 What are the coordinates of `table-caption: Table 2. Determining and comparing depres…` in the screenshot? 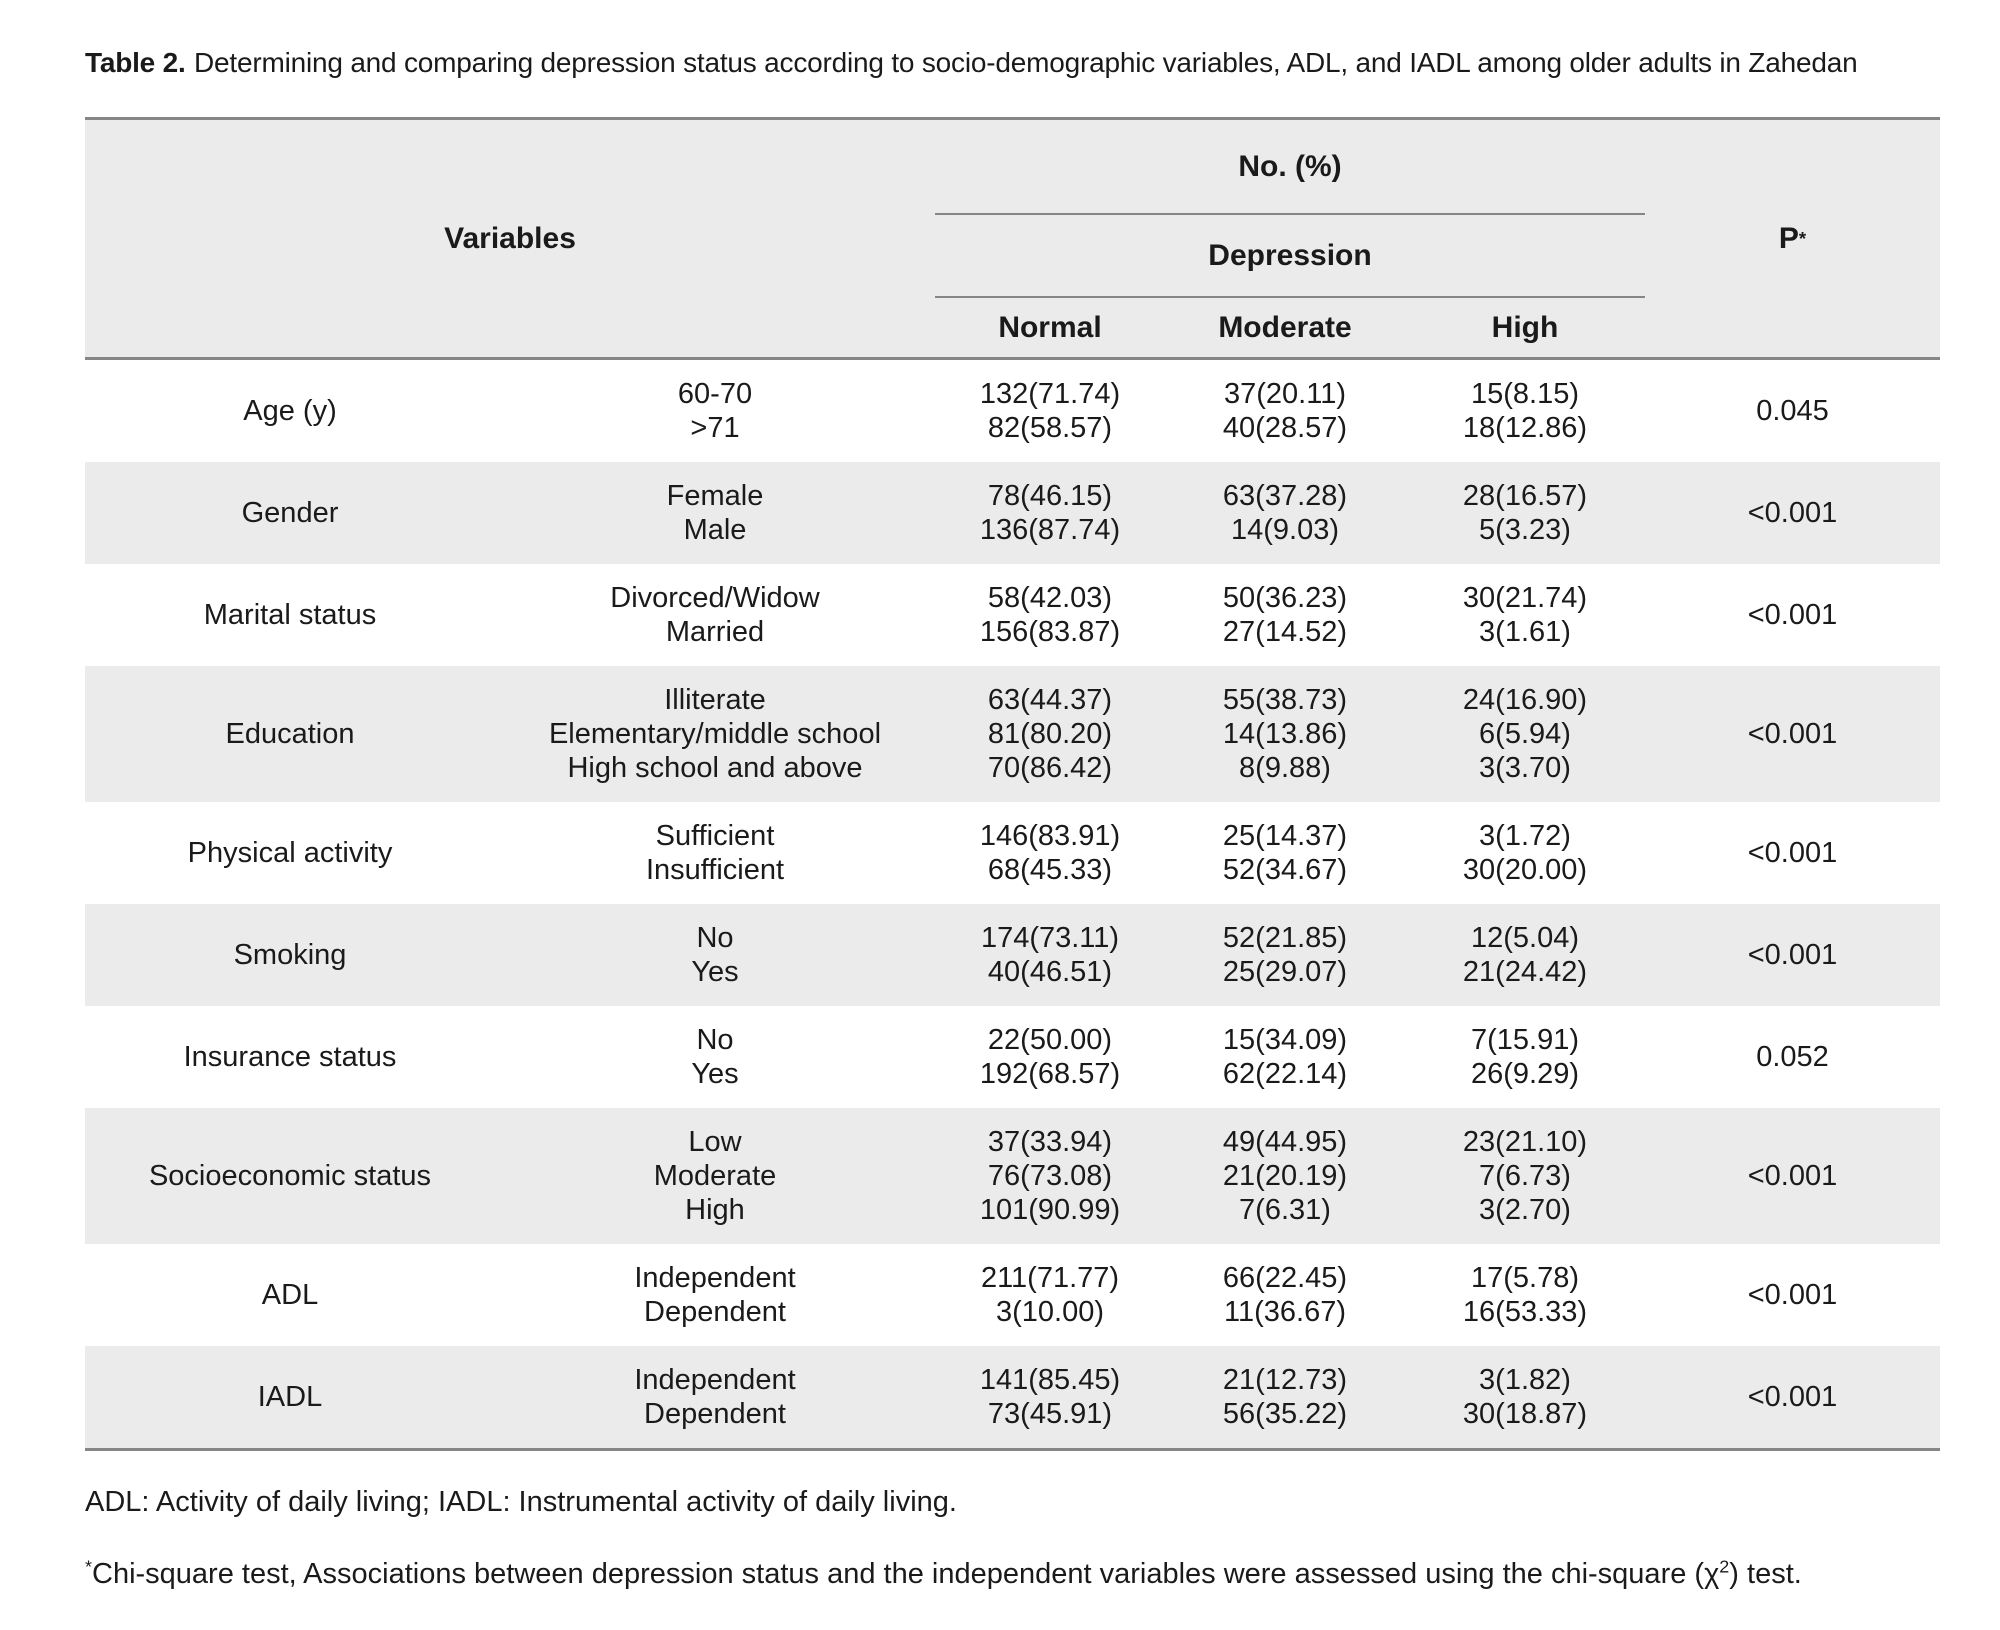 It's located at (971, 63).